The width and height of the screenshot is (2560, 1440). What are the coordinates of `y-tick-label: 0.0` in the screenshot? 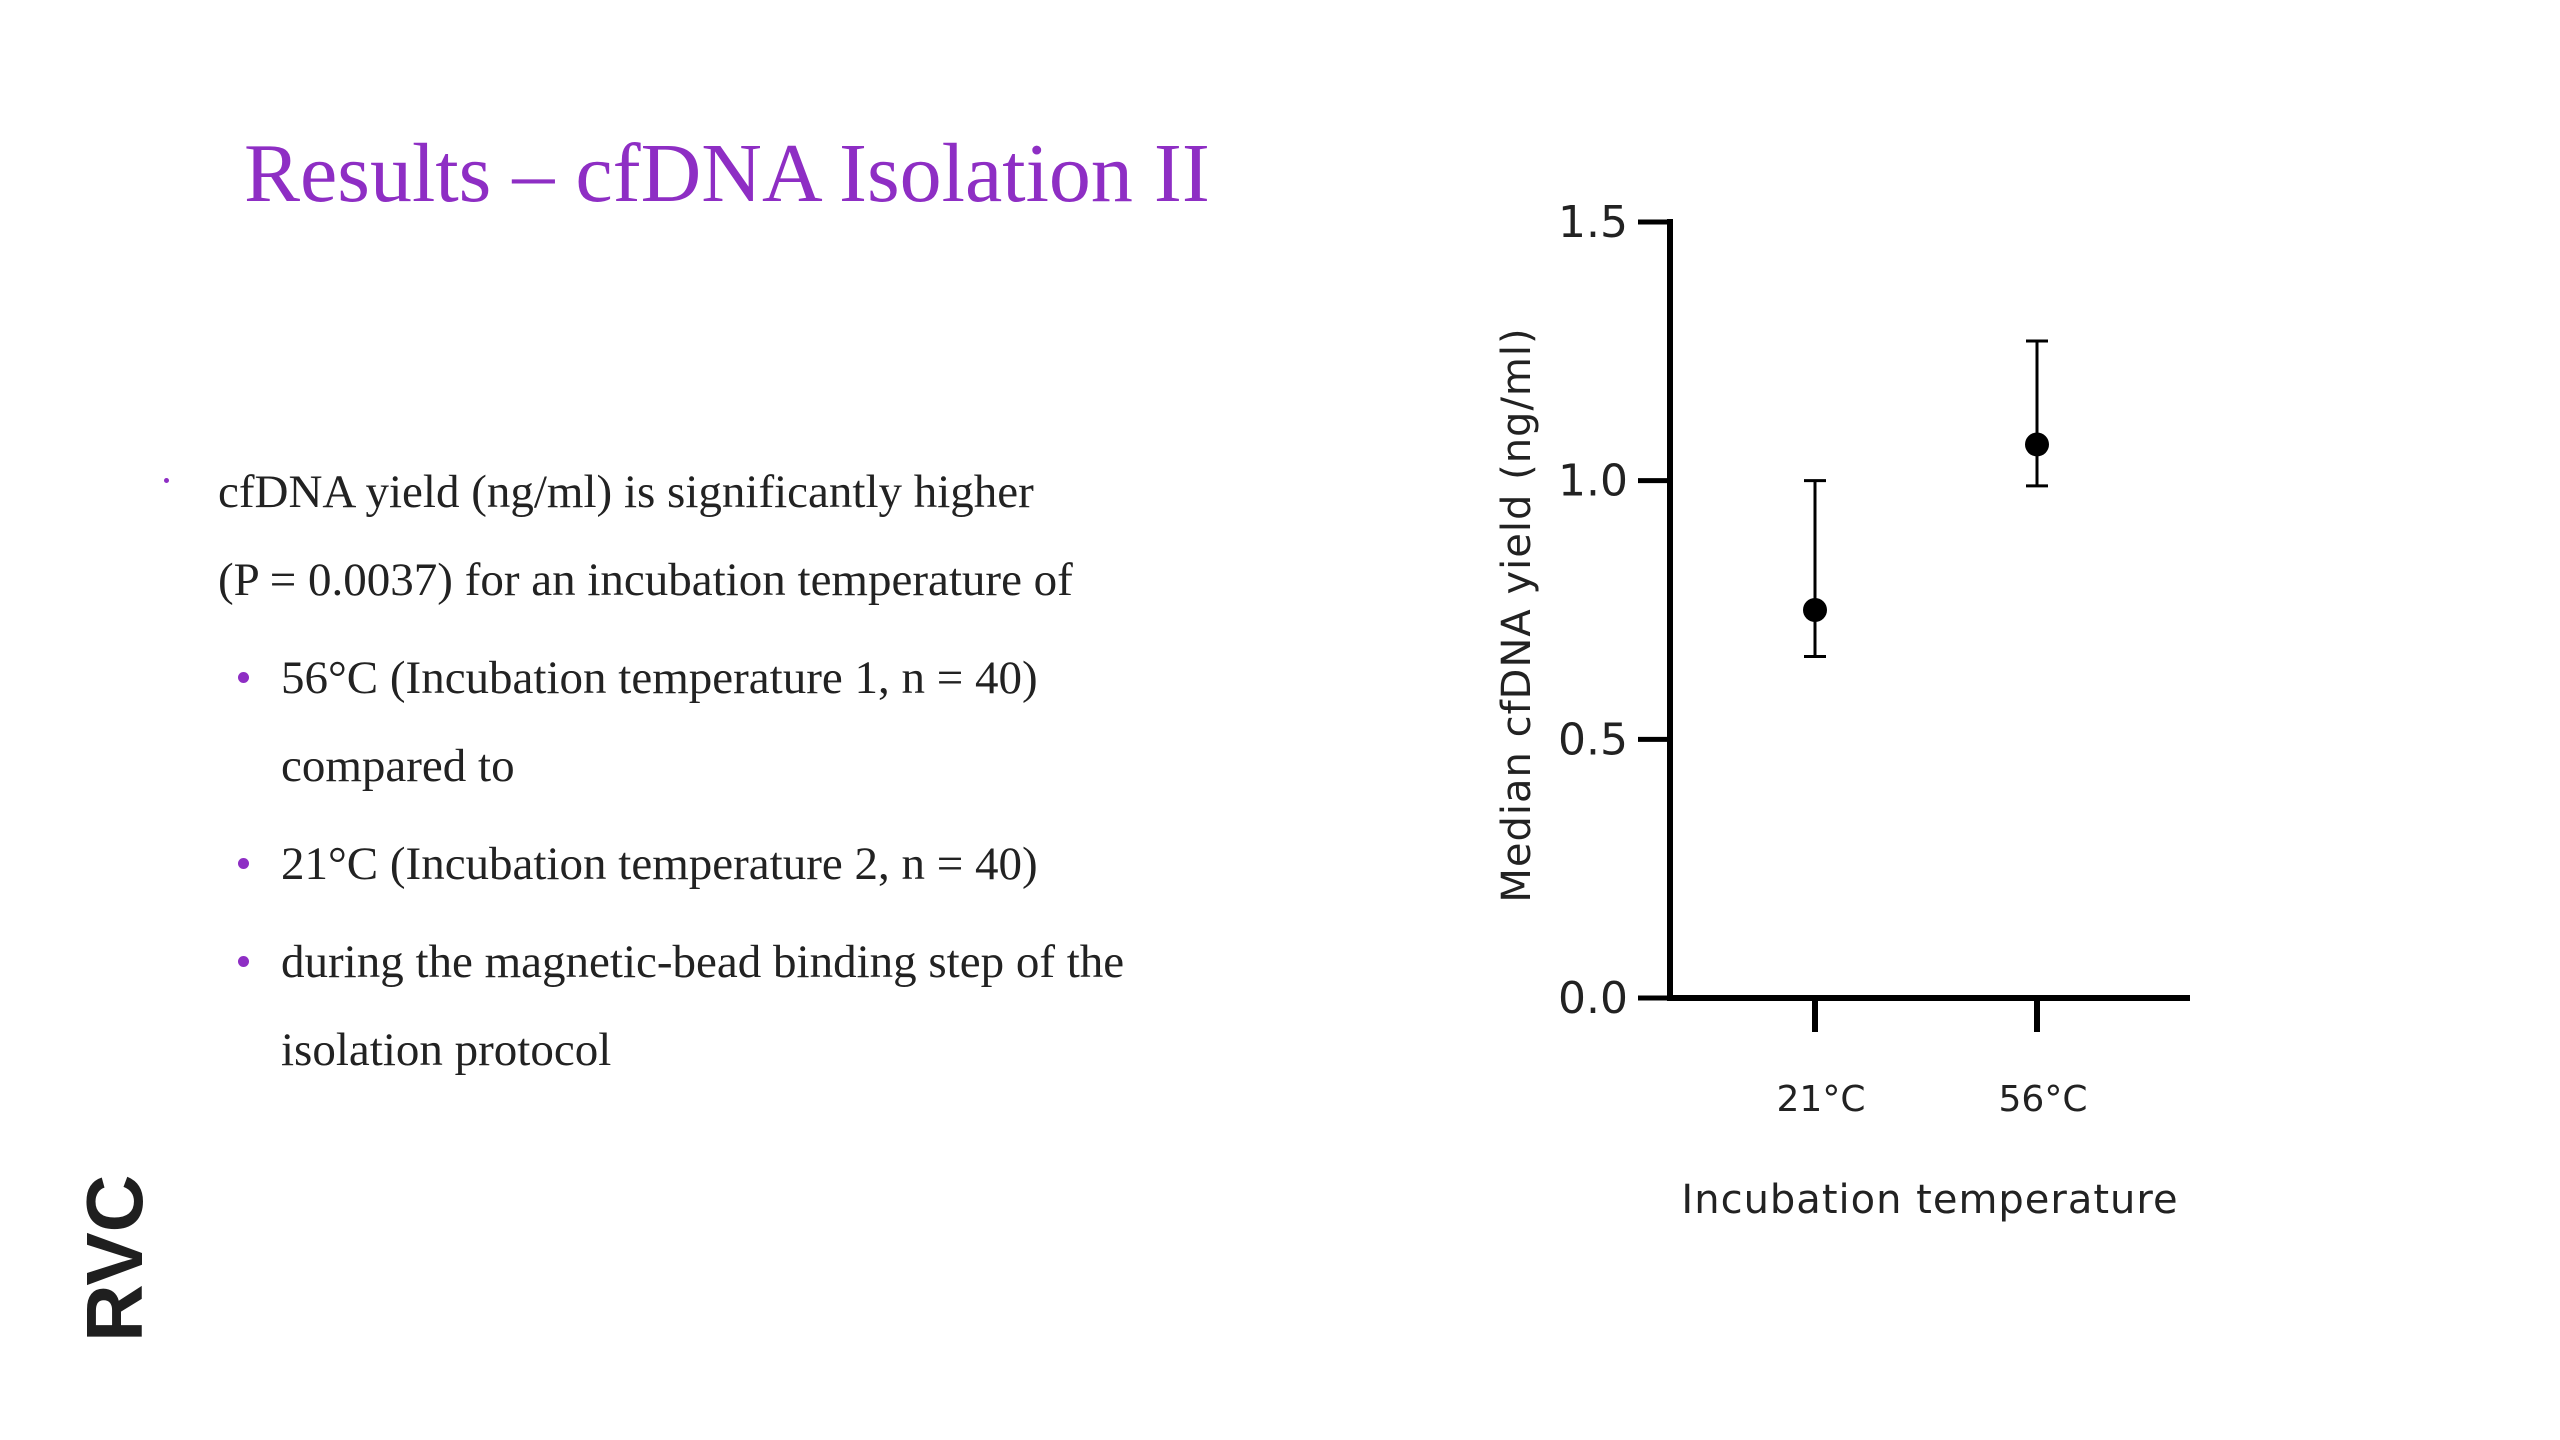 It's located at (1593, 998).